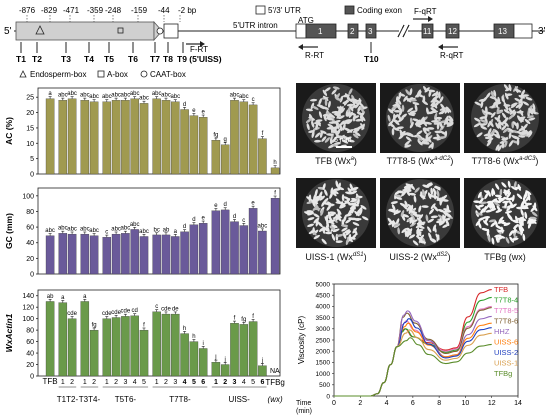 Image resolution: width=550 pixels, height=415 pixels. What do you see at coordinates (502, 331) in the screenshot?
I see `legend-entry: HHZ` at bounding box center [502, 331].